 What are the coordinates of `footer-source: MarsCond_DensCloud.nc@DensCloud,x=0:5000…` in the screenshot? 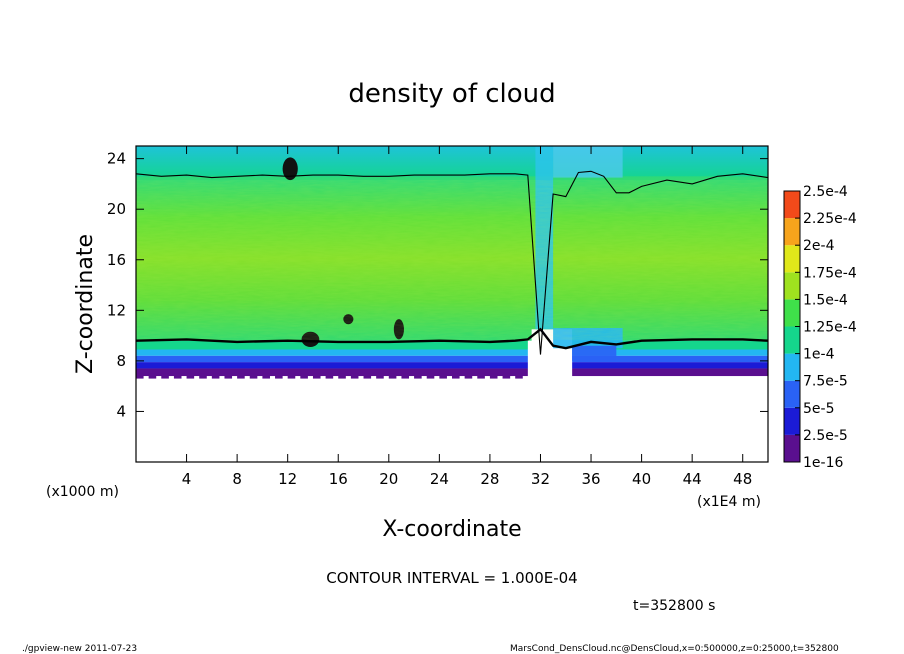 It's located at (674, 649).